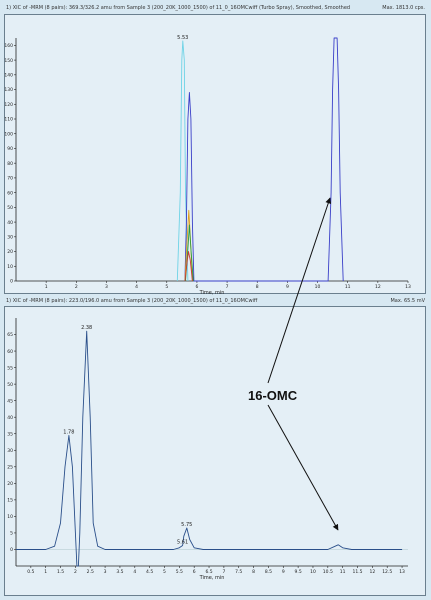 Image resolution: width=431 pixels, height=600 pixels. What do you see at coordinates (10, 401) in the screenshot?
I see `chart-1-y-tick-label: 45` at bounding box center [10, 401].